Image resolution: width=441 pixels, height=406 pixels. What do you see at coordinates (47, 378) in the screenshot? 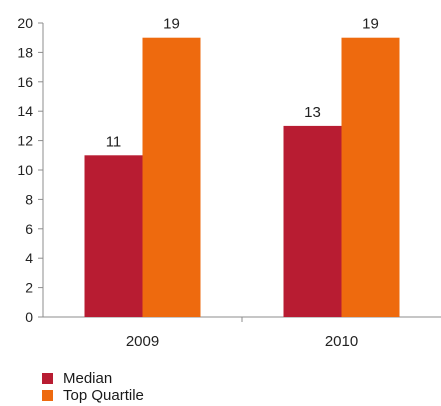
I see `legend-swatch-median` at bounding box center [47, 378].